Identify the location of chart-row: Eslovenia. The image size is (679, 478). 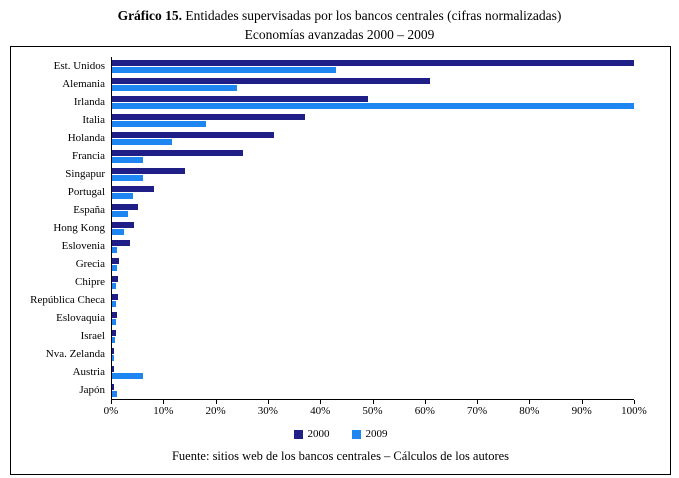
(324, 246).